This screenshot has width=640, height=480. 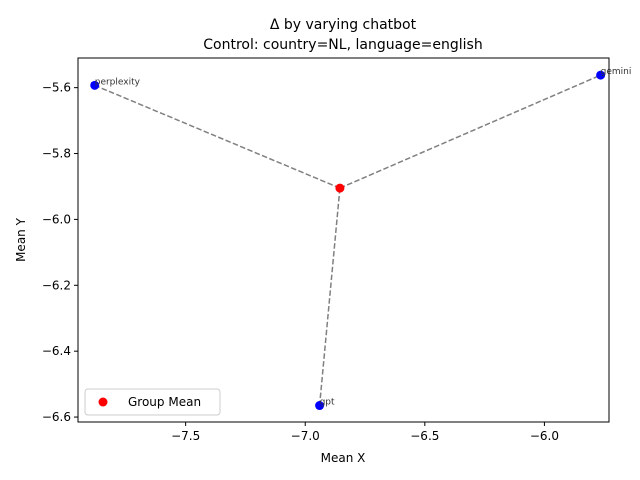 What do you see at coordinates (95, 85) in the screenshot?
I see `point-perplexity` at bounding box center [95, 85].